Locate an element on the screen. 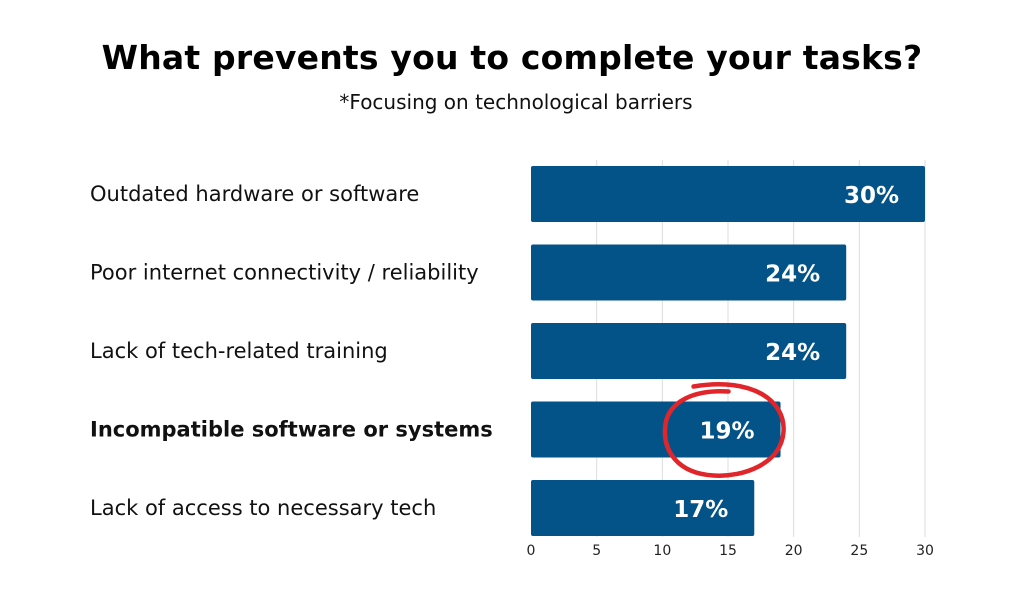 This screenshot has height=597, width=1024. data-label: 19% is located at coordinates (726, 432).